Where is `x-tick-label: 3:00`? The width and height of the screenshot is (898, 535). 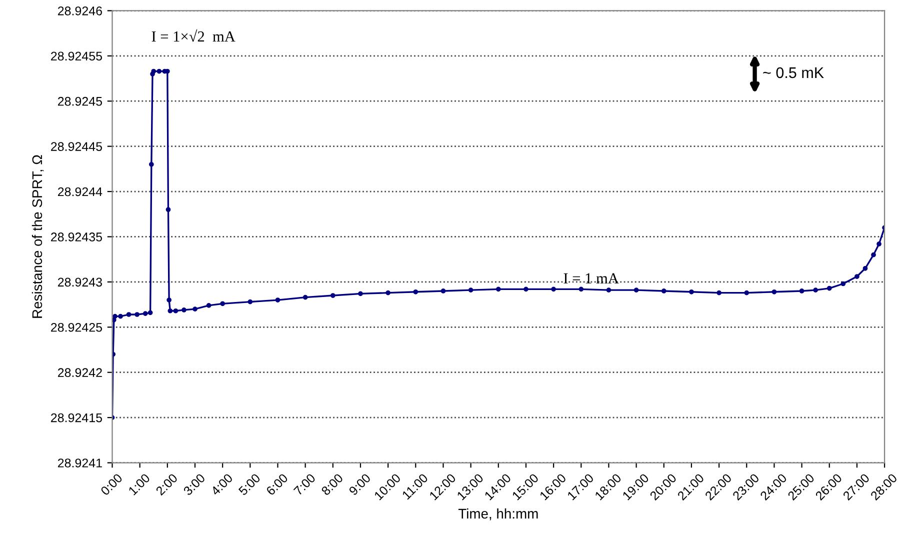 x-tick-label: 3:00 is located at coordinates (194, 484).